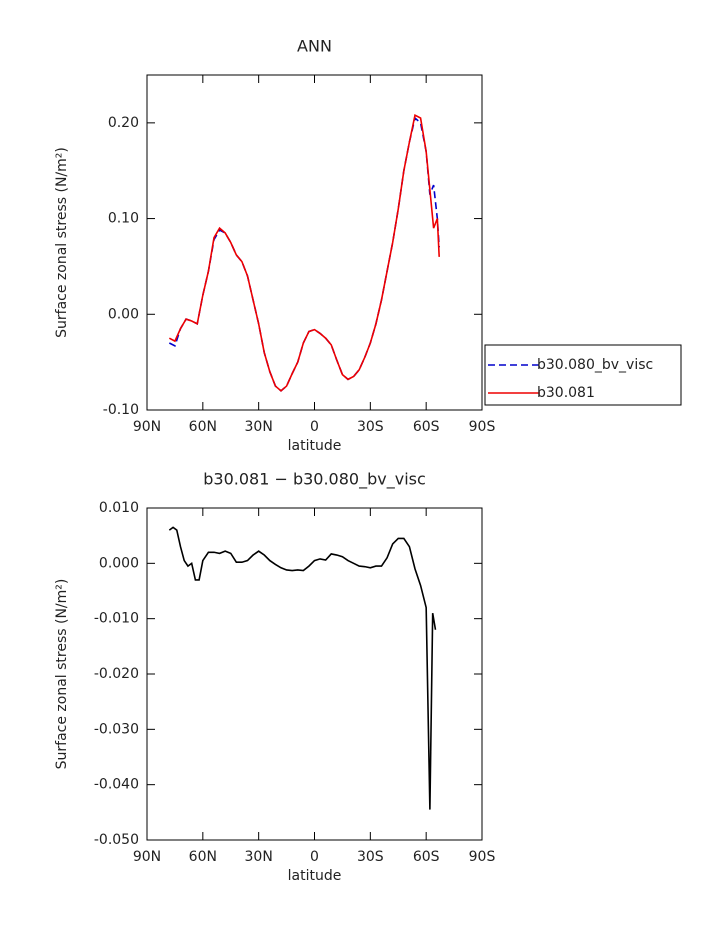  Describe the element at coordinates (595, 365) in the screenshot. I see `legend-label: b30.080_bv_visc` at that location.